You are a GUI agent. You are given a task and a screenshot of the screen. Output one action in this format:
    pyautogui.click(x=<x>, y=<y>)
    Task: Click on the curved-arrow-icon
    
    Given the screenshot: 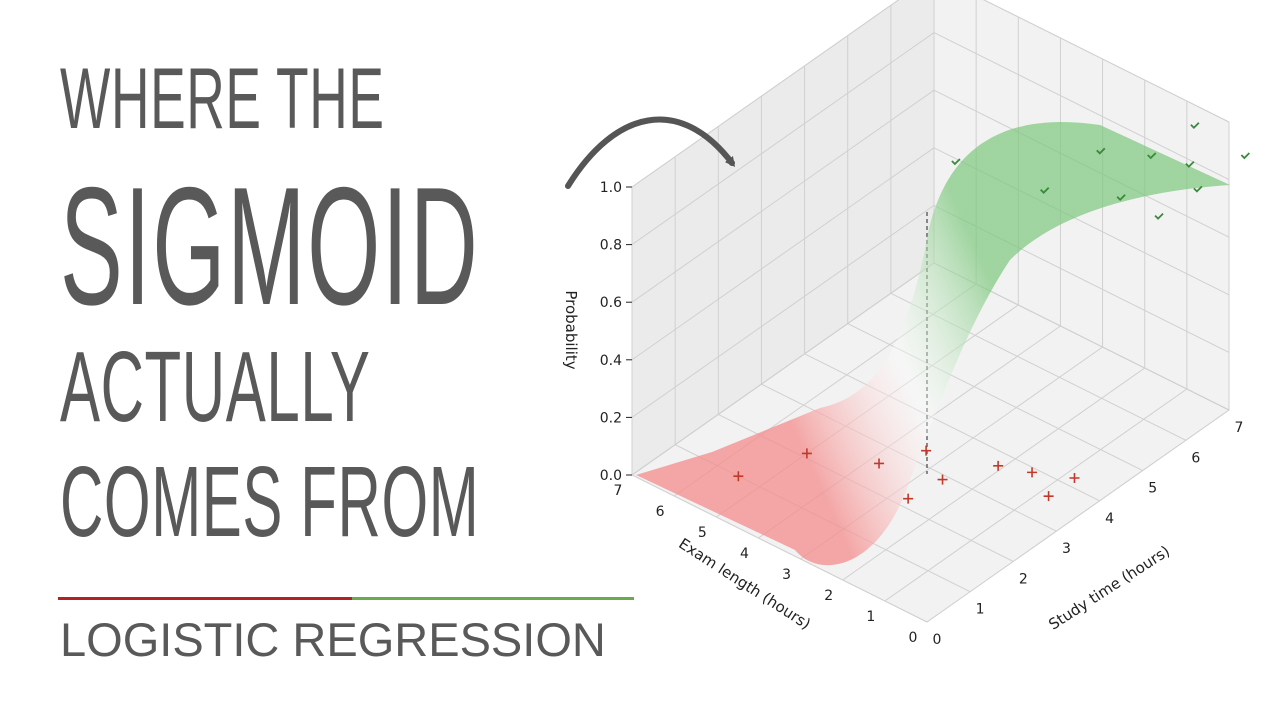 What is the action you would take?
    pyautogui.click(x=650, y=152)
    